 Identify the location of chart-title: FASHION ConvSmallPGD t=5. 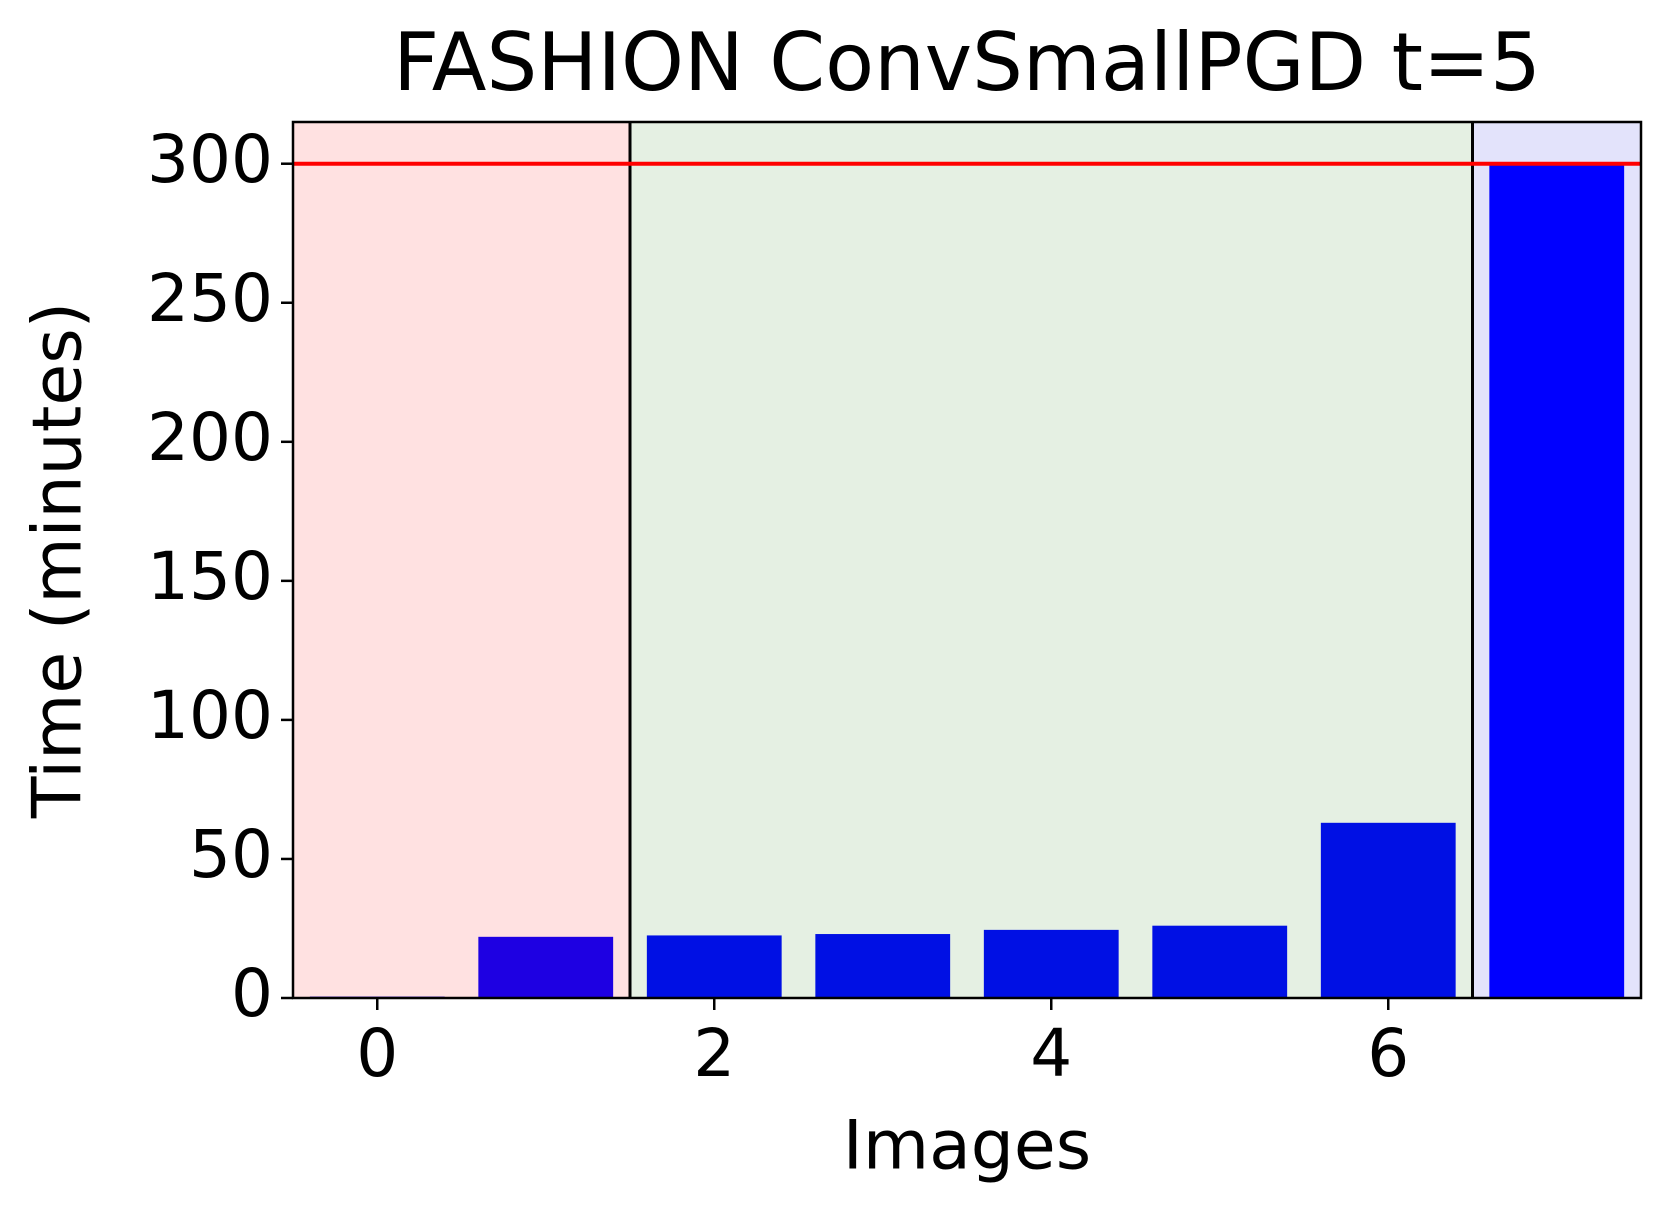
(967, 62).